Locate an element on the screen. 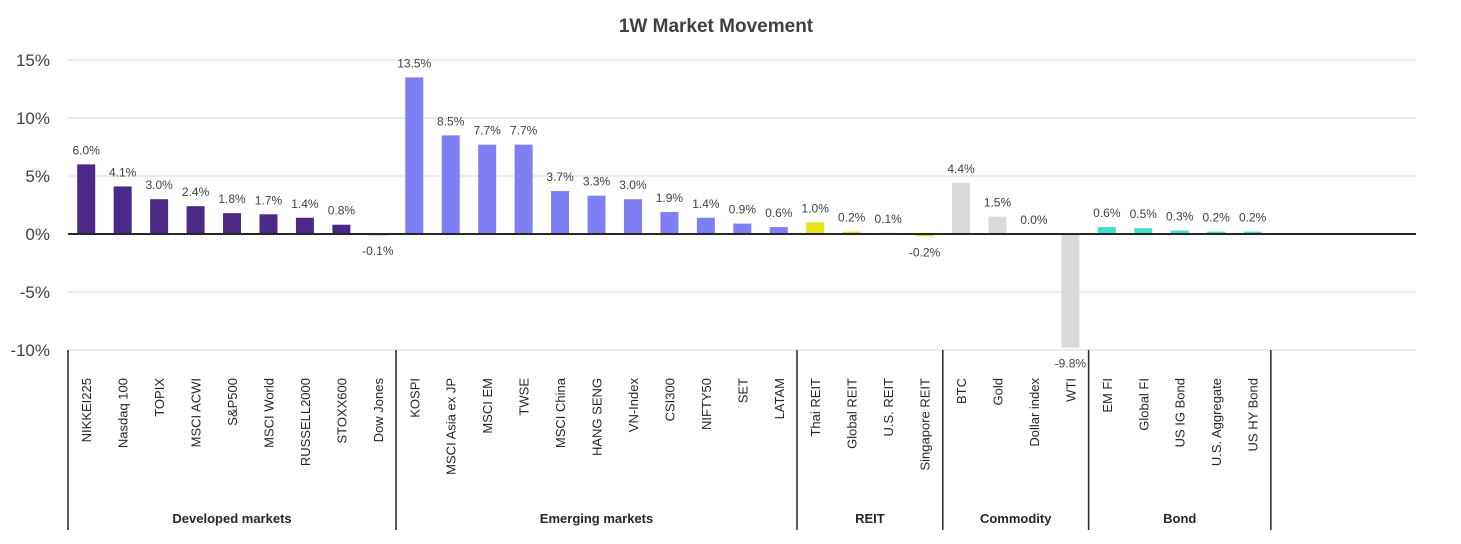  category-label: HANG SENG is located at coordinates (597, 417).